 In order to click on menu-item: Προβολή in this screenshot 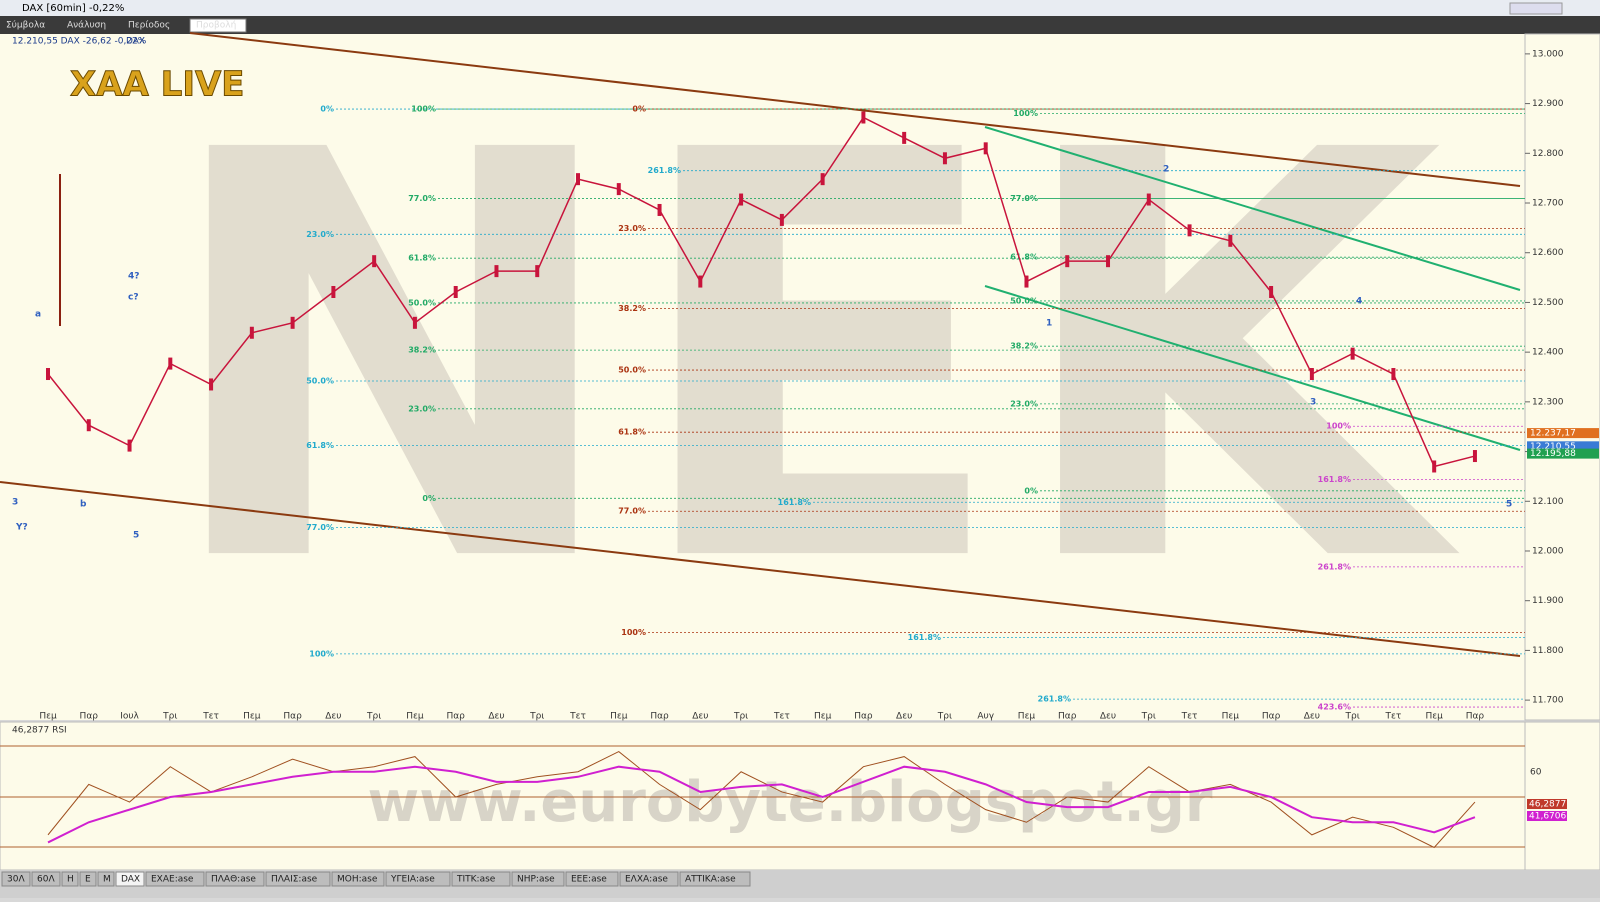, I will do `click(216, 26)`.